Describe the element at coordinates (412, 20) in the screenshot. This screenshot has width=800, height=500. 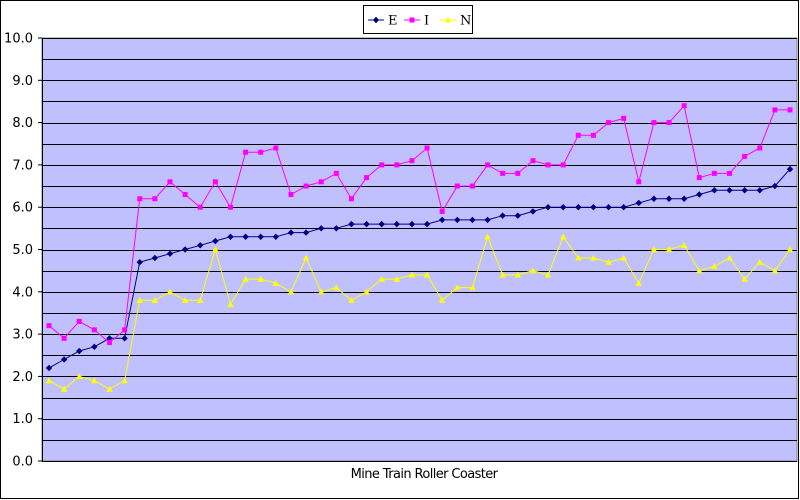
I see `data-point-legend-i` at that location.